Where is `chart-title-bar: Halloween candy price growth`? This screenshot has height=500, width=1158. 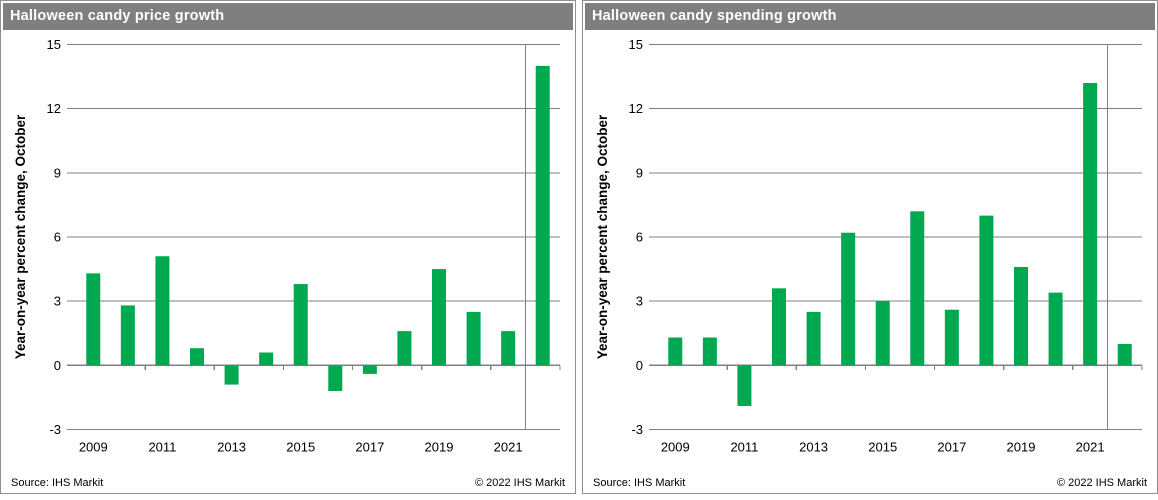
chart-title-bar: Halloween candy price growth is located at coordinates (288, 16).